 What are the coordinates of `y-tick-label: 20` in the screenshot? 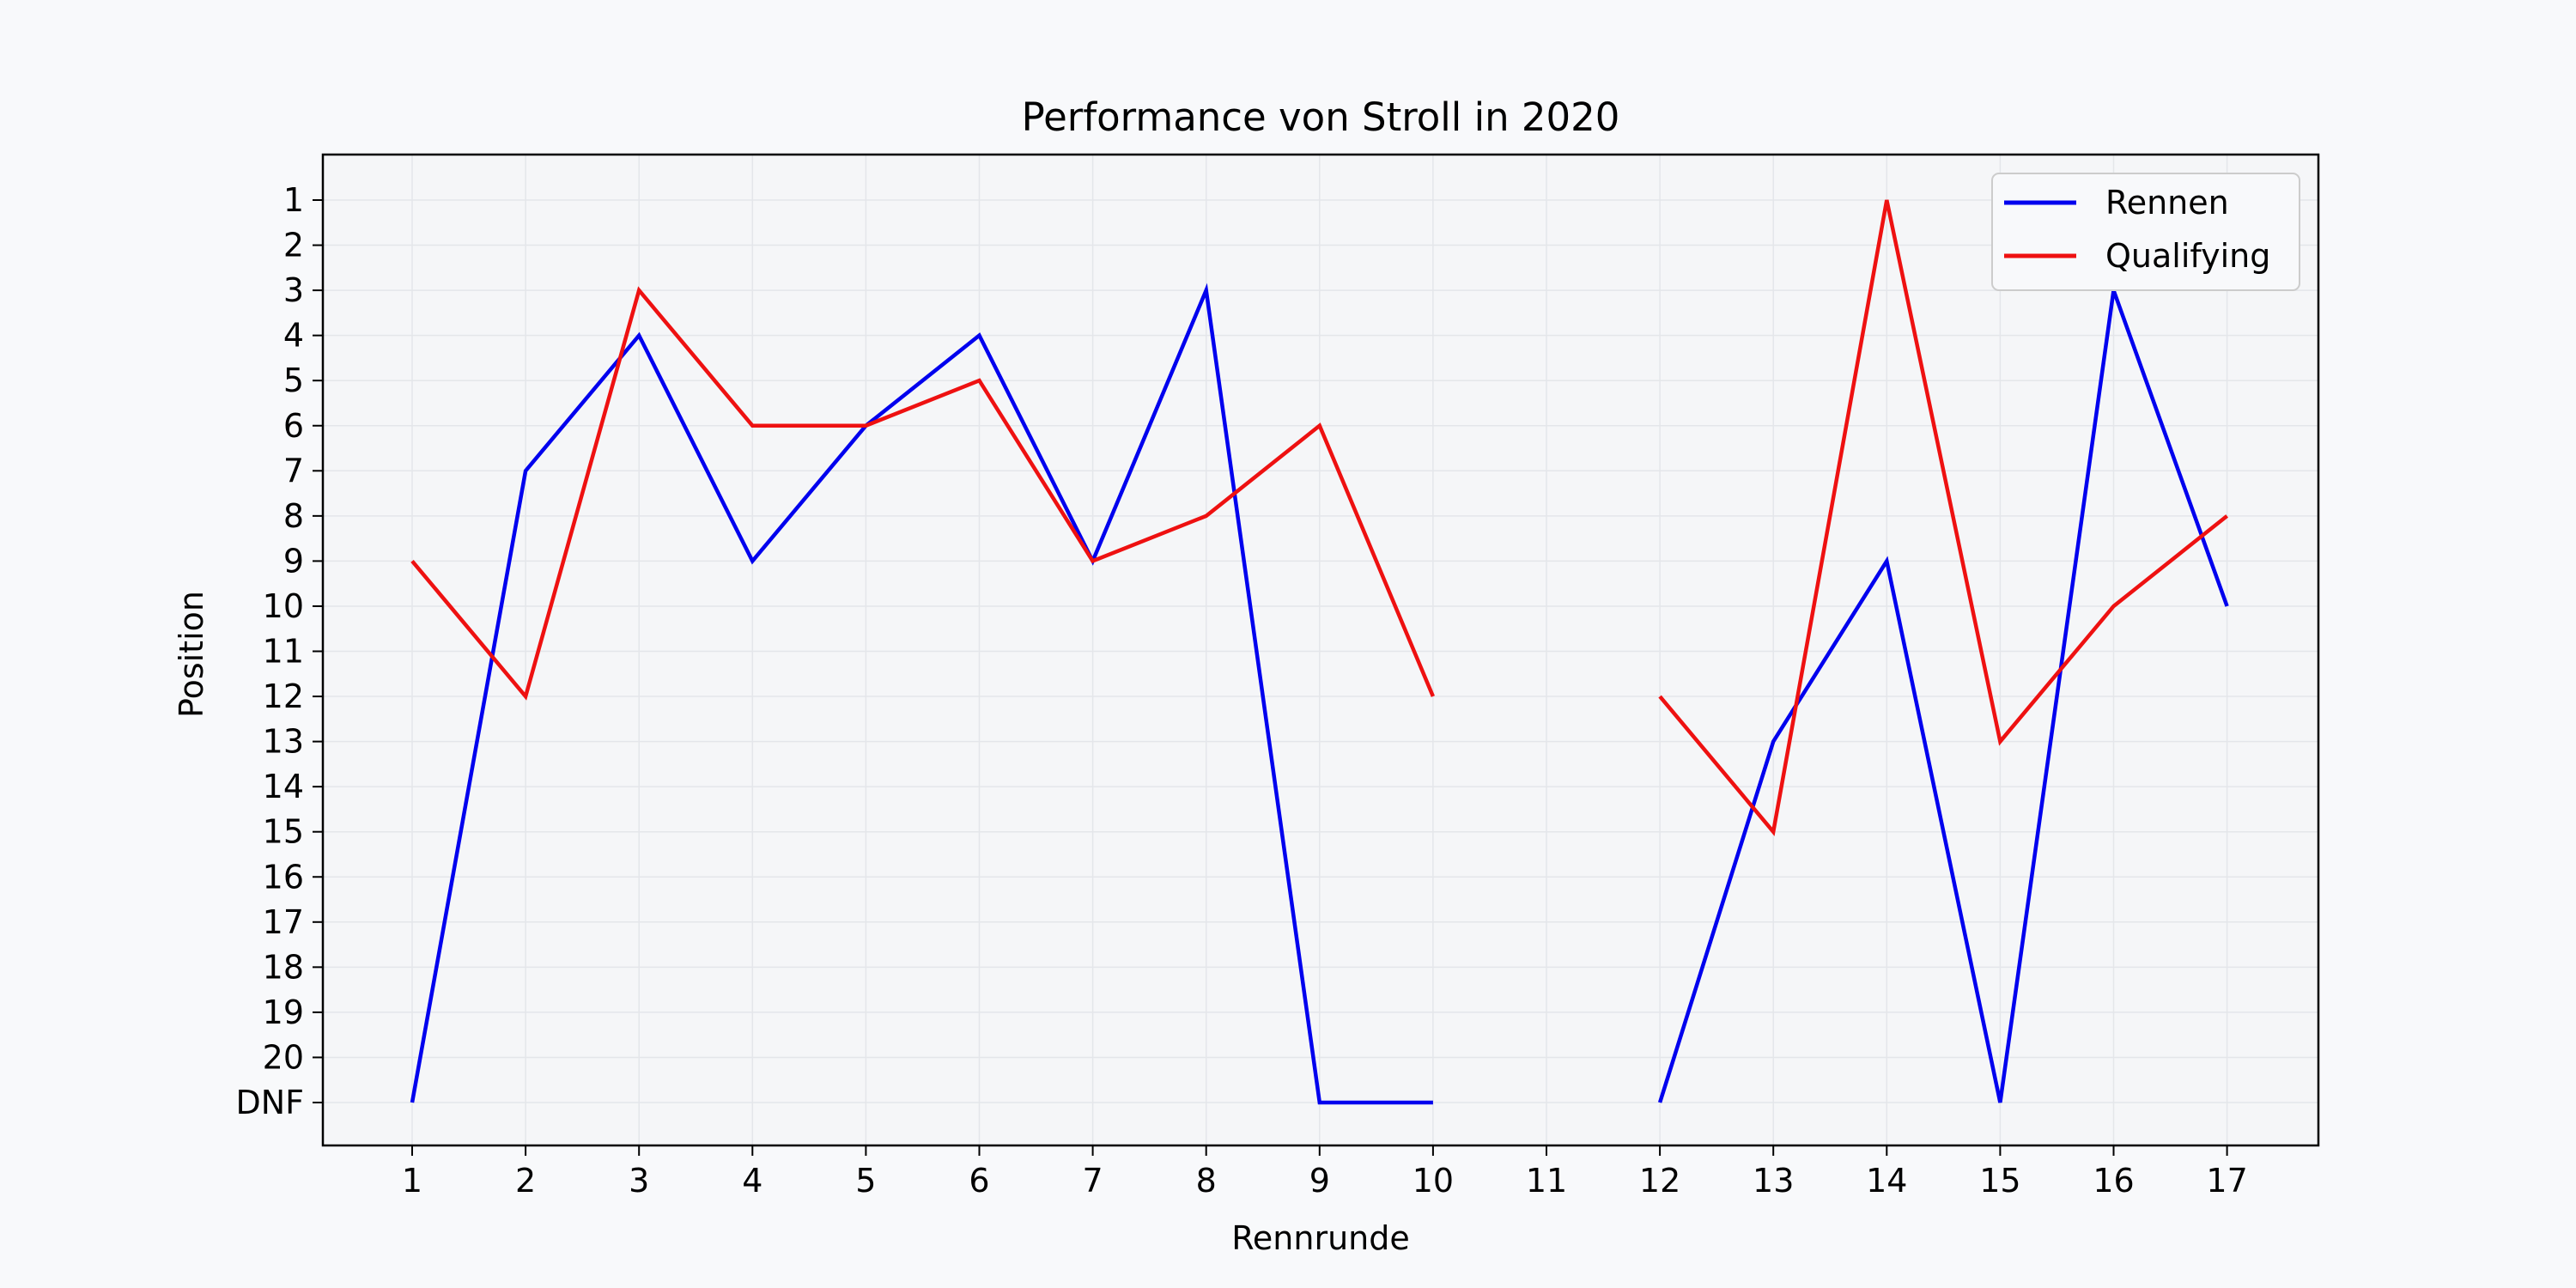 It's located at (283, 1057).